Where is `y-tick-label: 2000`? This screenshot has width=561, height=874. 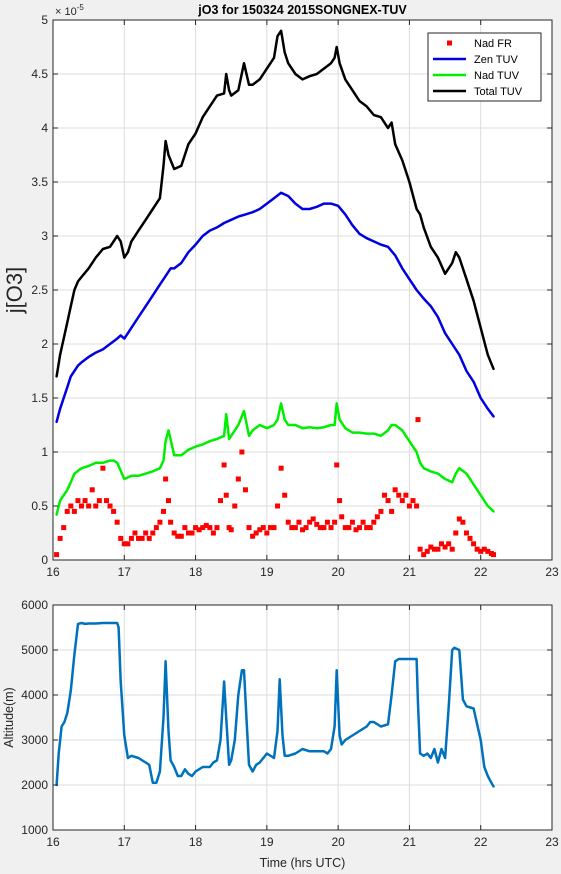 y-tick-label: 2000 is located at coordinates (34, 785).